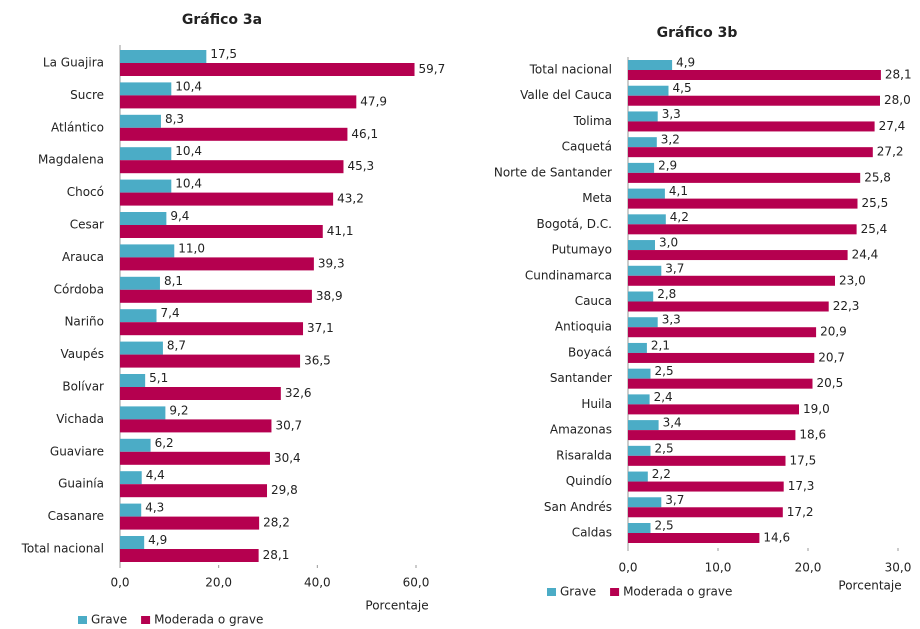 This screenshot has height=629, width=920. I want to click on x-tick-label: 0,0, so click(119, 583).